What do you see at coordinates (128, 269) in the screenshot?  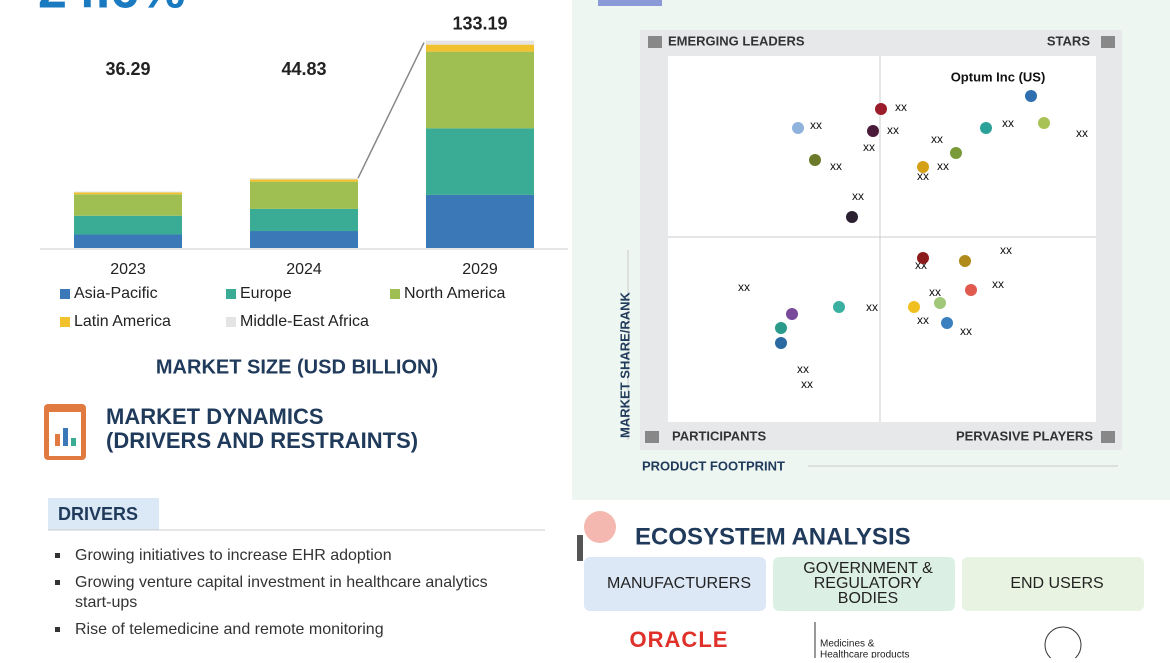 I see `x-tick-label: 2023` at bounding box center [128, 269].